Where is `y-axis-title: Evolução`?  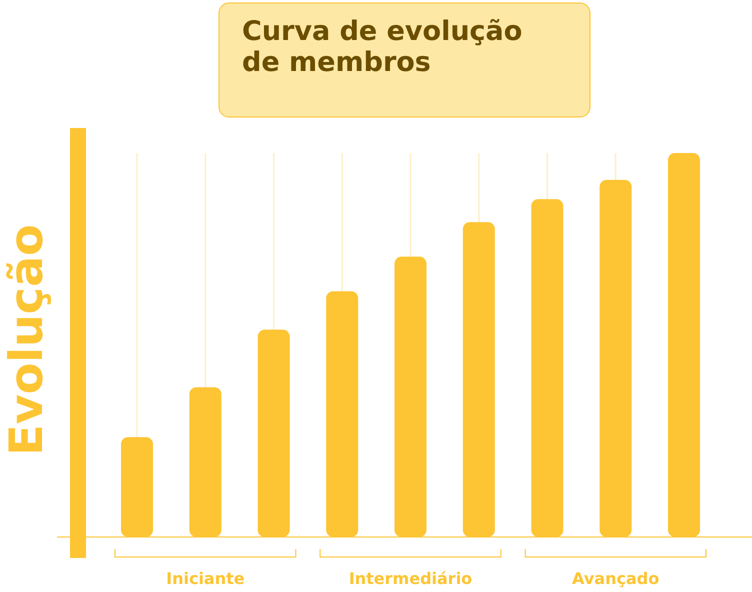 y-axis-title: Evolução is located at coordinates (26, 340).